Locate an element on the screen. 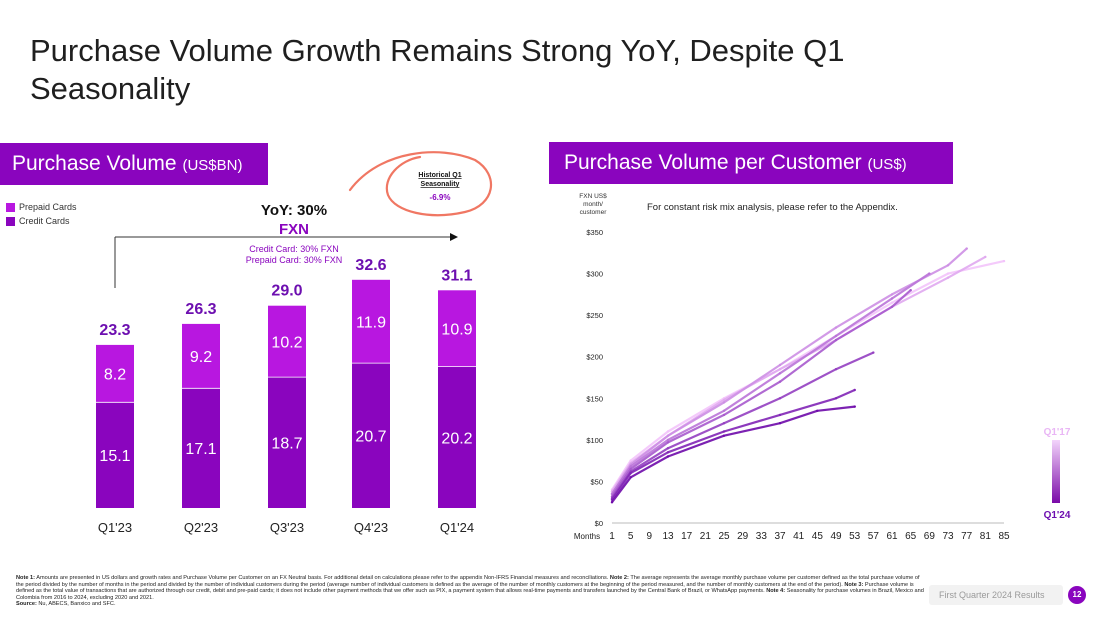  legend-swatch-prepaid is located at coordinates (10, 207).